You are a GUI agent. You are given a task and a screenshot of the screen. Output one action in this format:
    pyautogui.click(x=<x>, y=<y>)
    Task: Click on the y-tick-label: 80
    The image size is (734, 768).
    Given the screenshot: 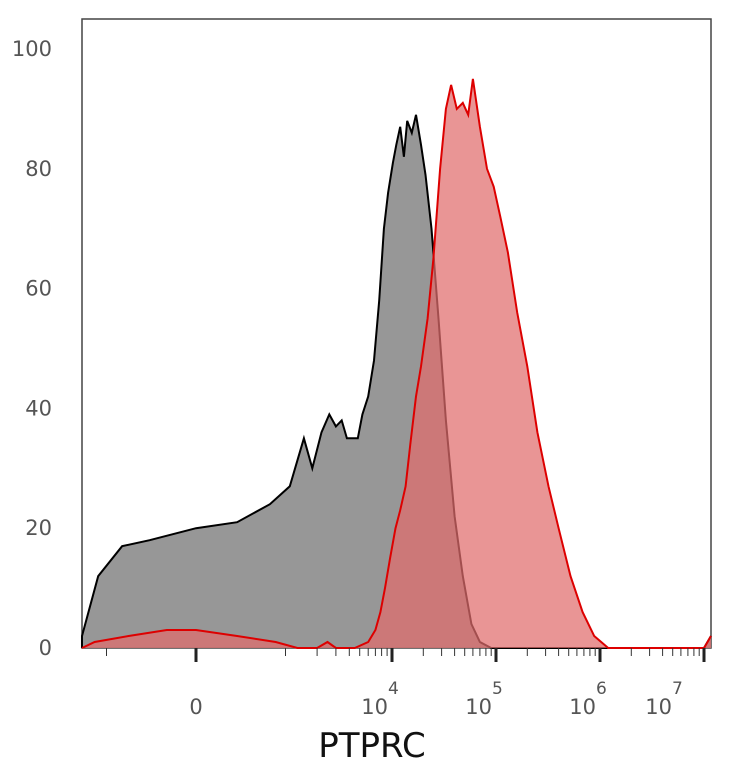 What is the action you would take?
    pyautogui.click(x=38, y=169)
    